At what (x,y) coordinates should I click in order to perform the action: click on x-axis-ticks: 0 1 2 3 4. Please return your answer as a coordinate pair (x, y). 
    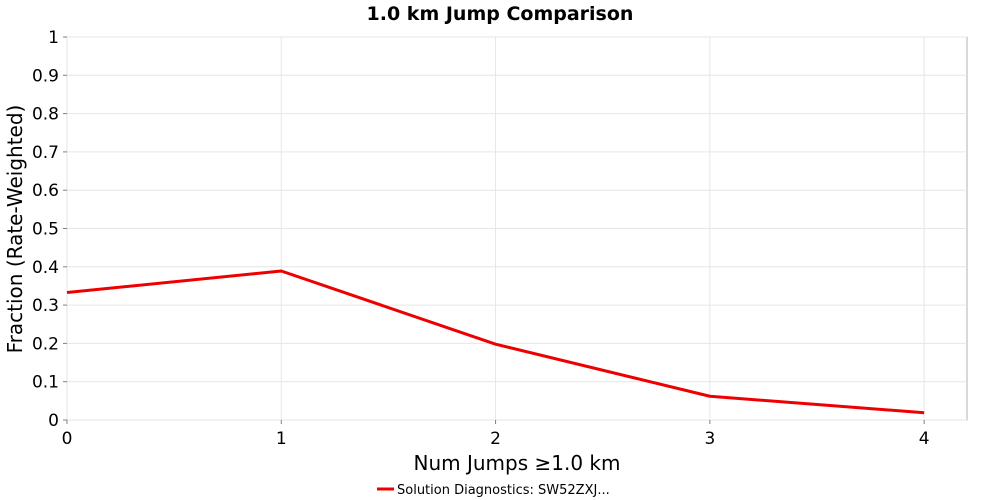
    Looking at the image, I should click on (496, 434).